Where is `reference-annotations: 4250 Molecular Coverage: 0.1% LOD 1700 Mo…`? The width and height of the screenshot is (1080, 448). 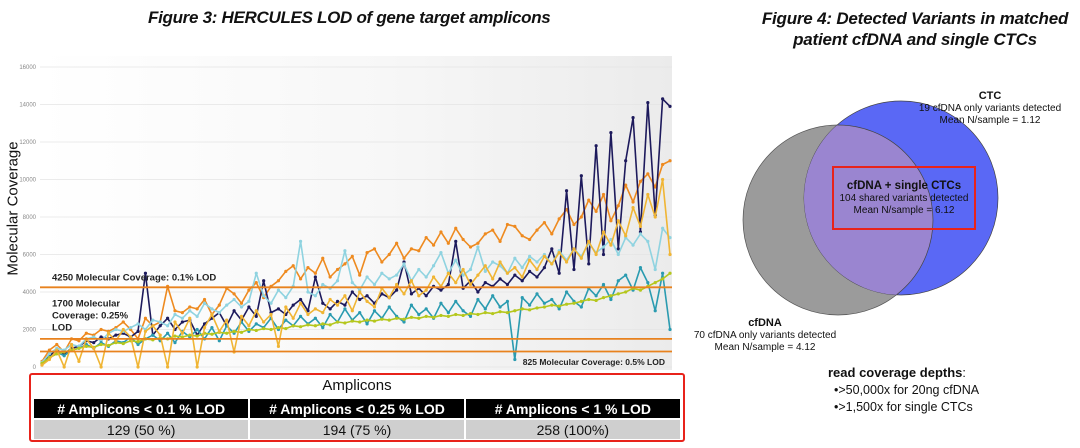 reference-annotations: 4250 Molecular Coverage: 0.1% LOD 1700 Mo… is located at coordinates (358, 319).